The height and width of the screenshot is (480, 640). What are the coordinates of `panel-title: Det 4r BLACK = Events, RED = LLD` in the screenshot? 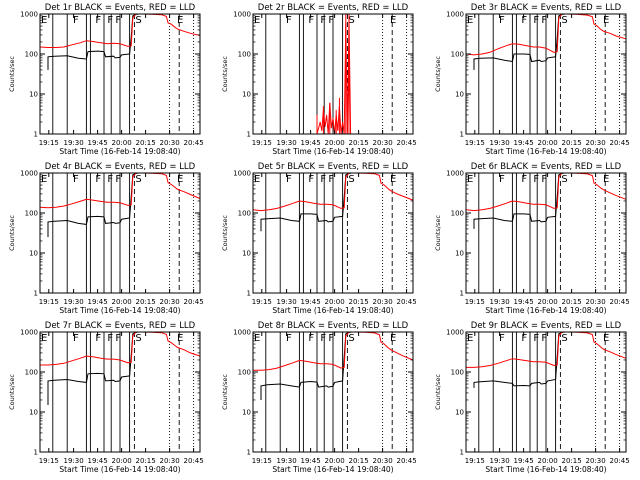 It's located at (120, 167).